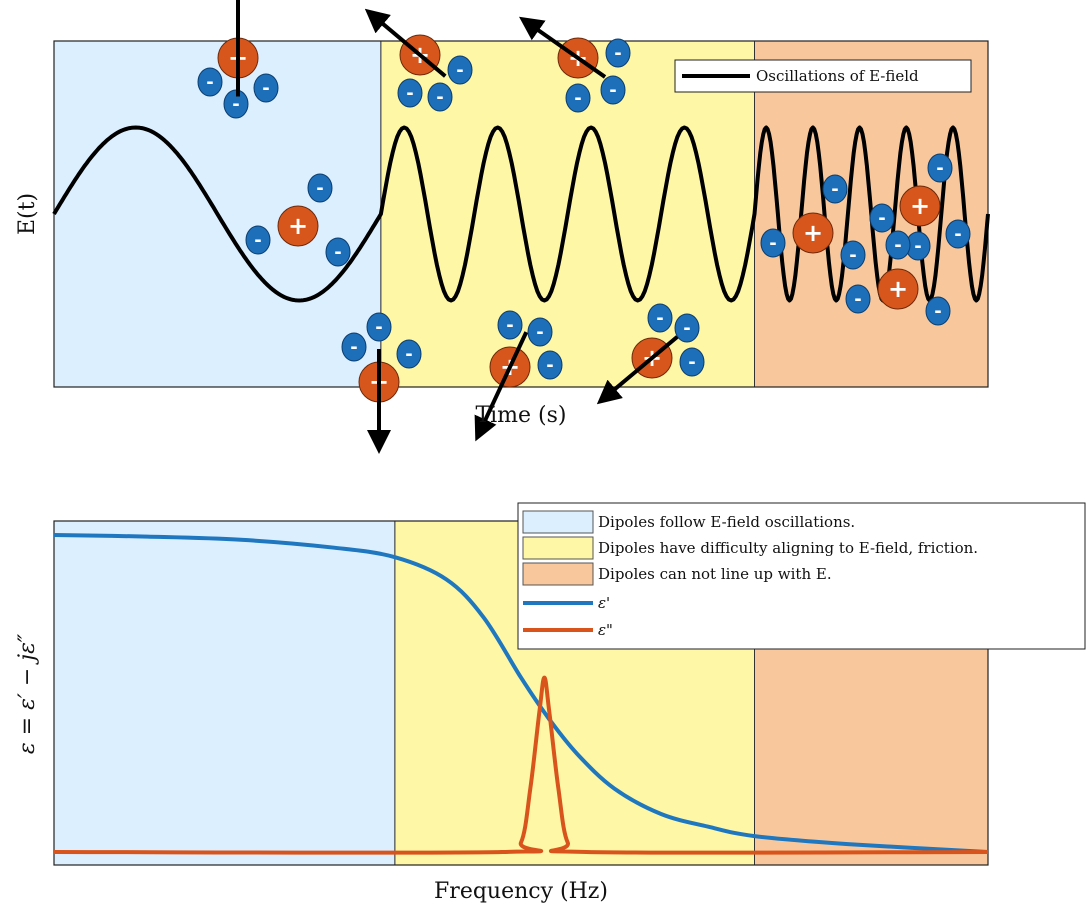 The height and width of the screenshot is (913, 1089). Describe the element at coordinates (558, 522) in the screenshot. I see `legend-swatch-follow` at that location.